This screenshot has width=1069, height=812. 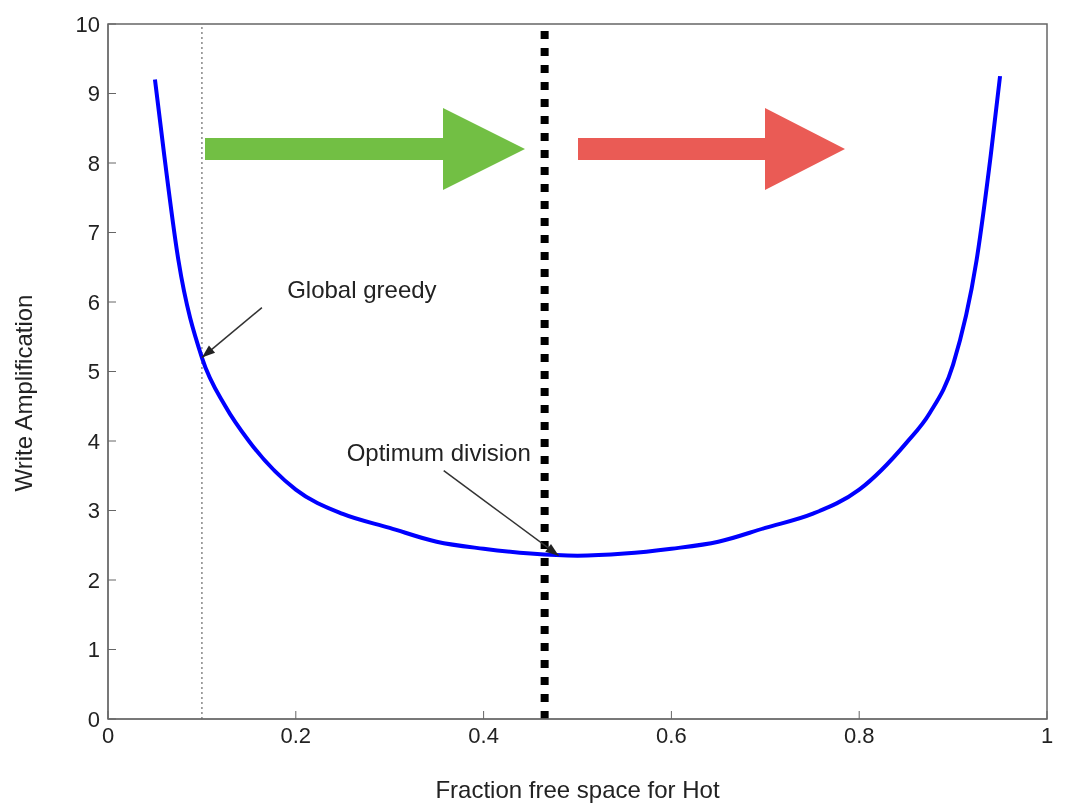 I want to click on x-axis-title: Fraction free space for Hot, so click(x=577, y=789).